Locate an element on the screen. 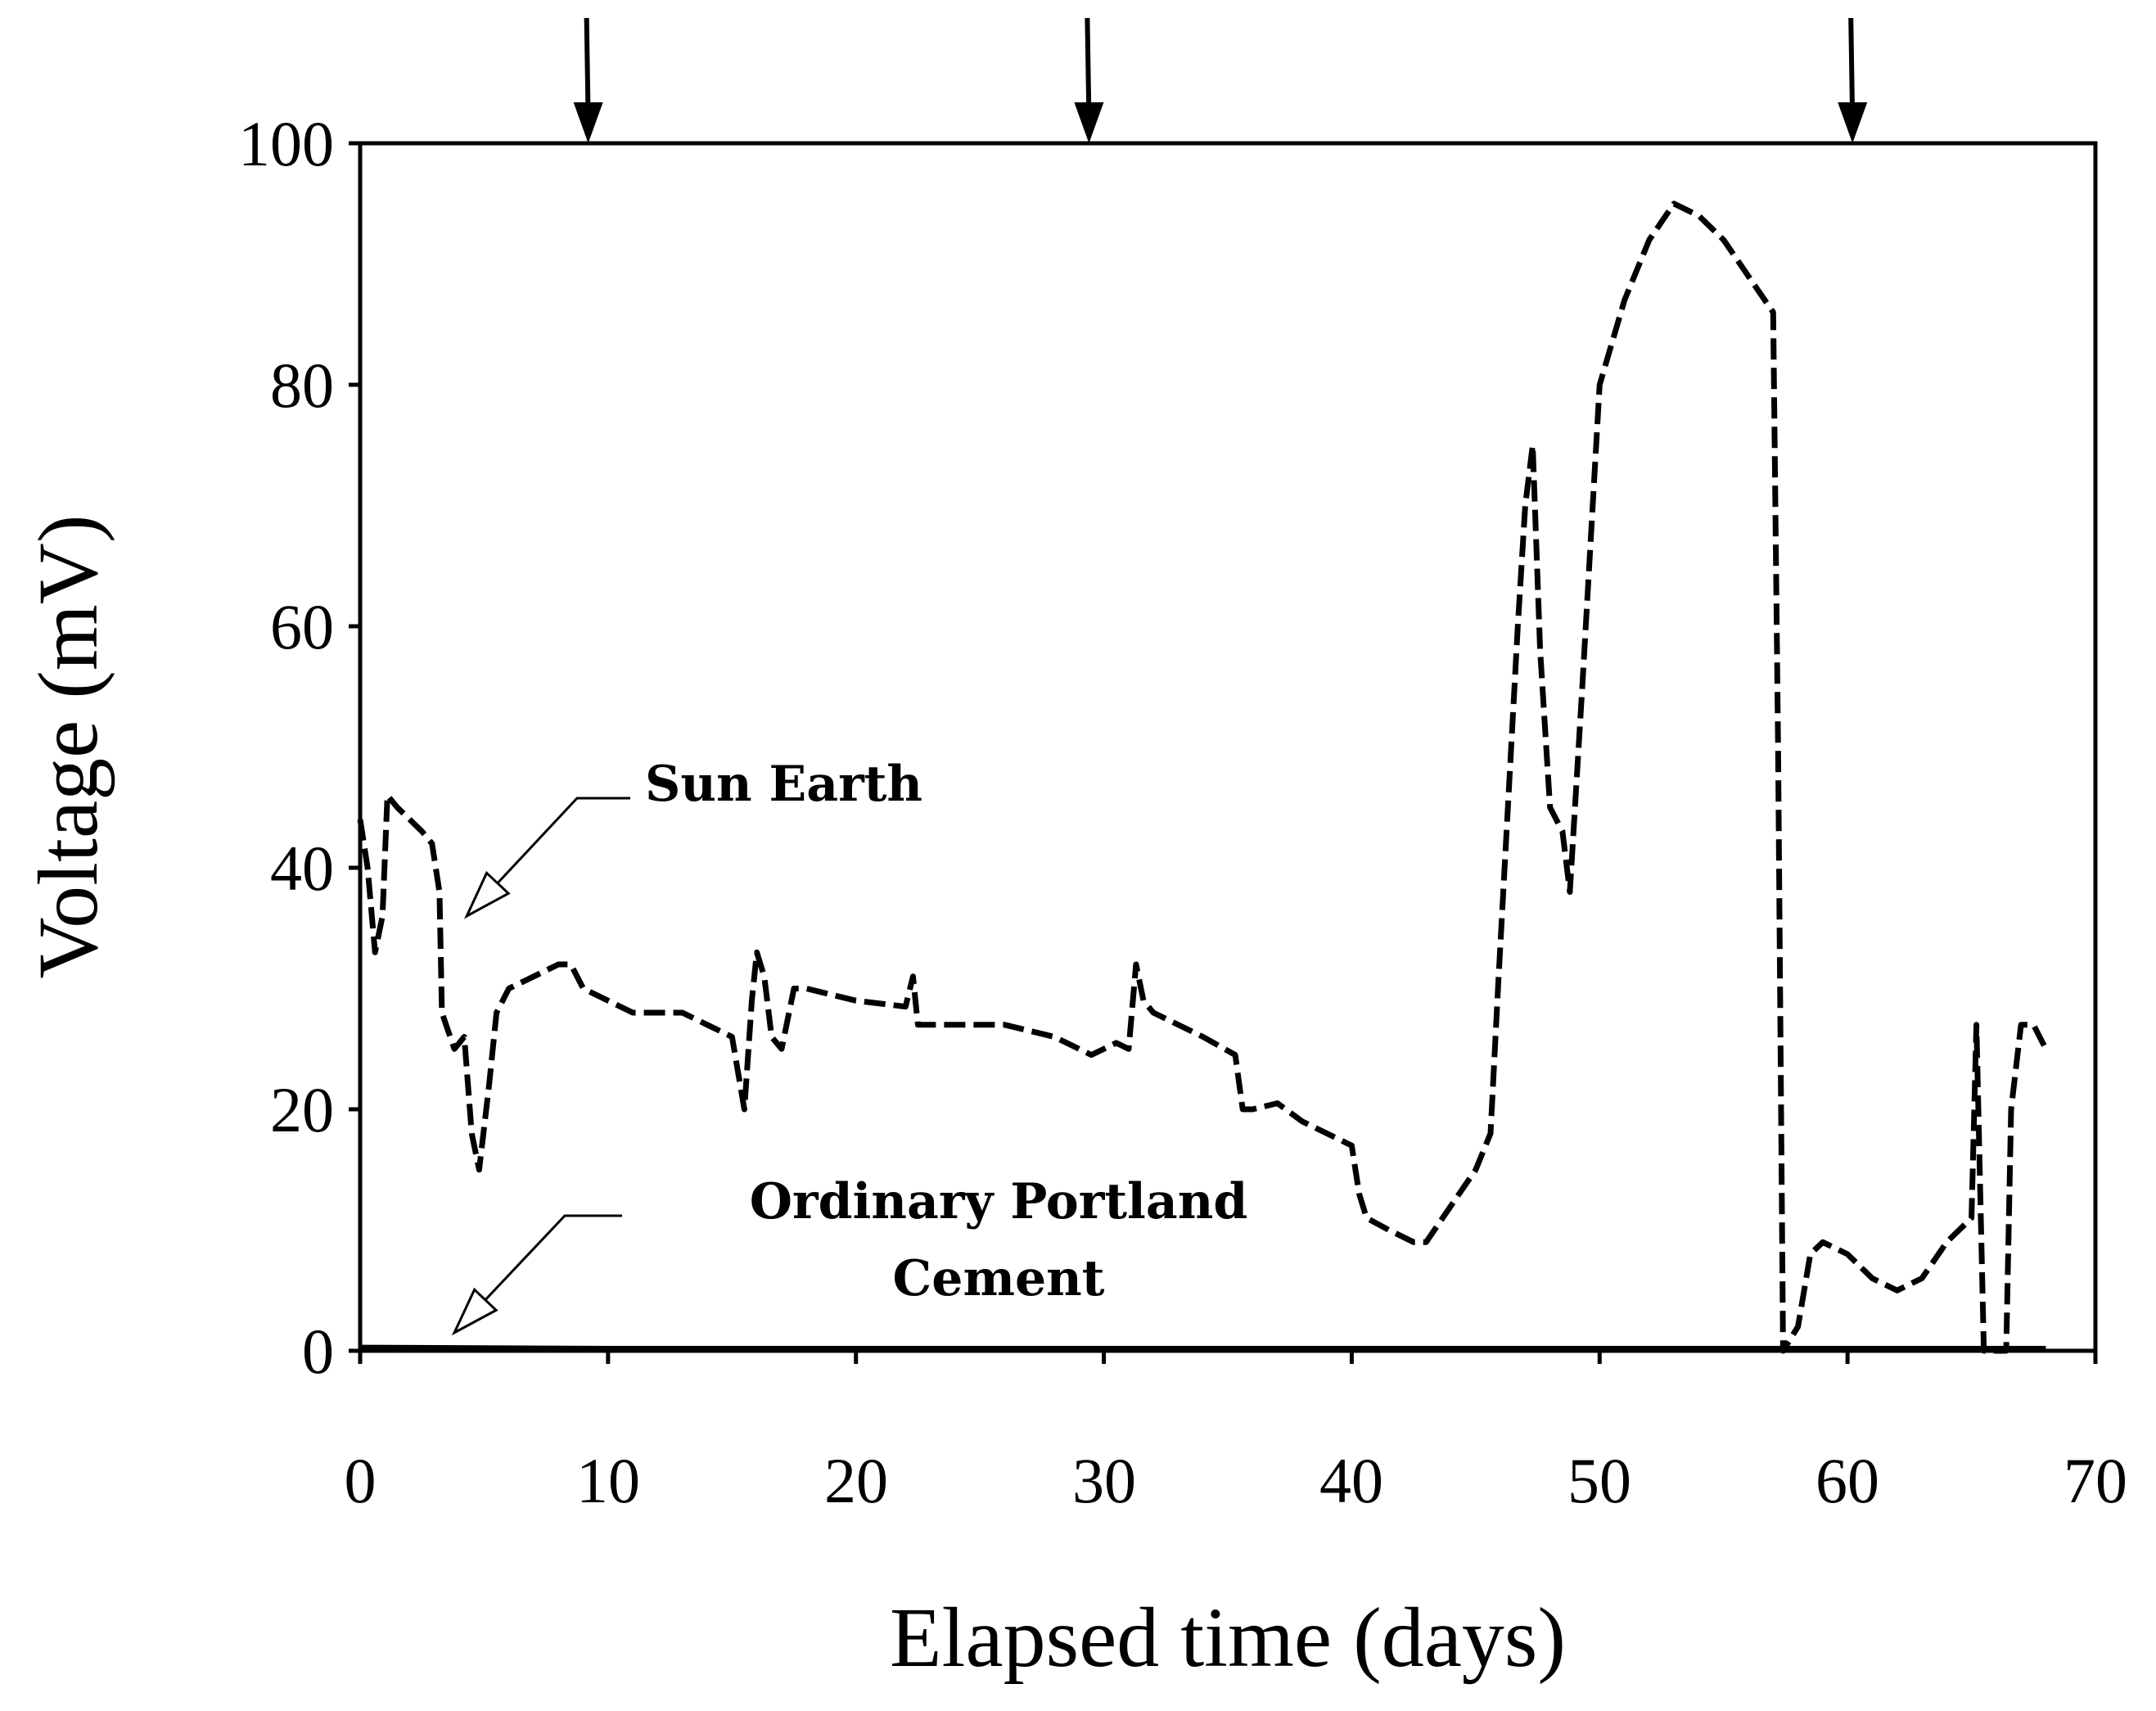 Image resolution: width=2156 pixels, height=1711 pixels. y-tick-label: 40 is located at coordinates (302, 868).